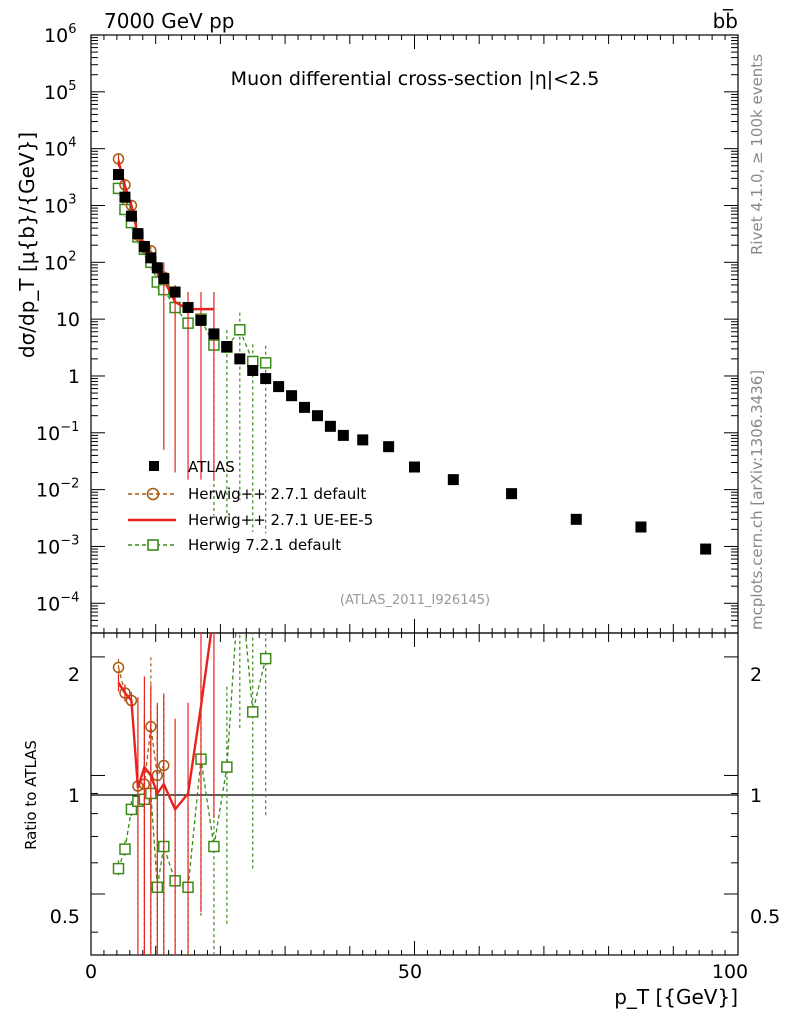  Describe the element at coordinates (57, 545) in the screenshot. I see `y-tick-label: 10⁻³` at that location.